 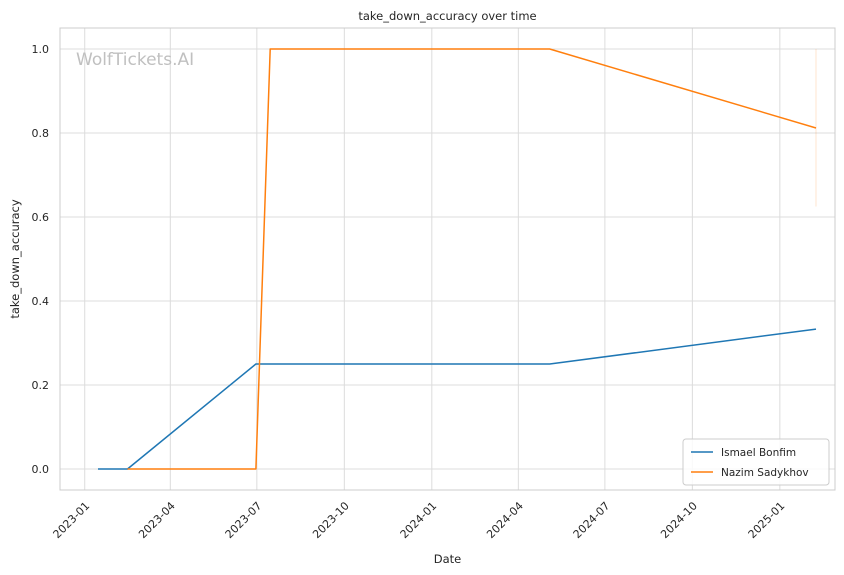 What do you see at coordinates (331, 520) in the screenshot?
I see `x-tick-label: 2023-10` at bounding box center [331, 520].